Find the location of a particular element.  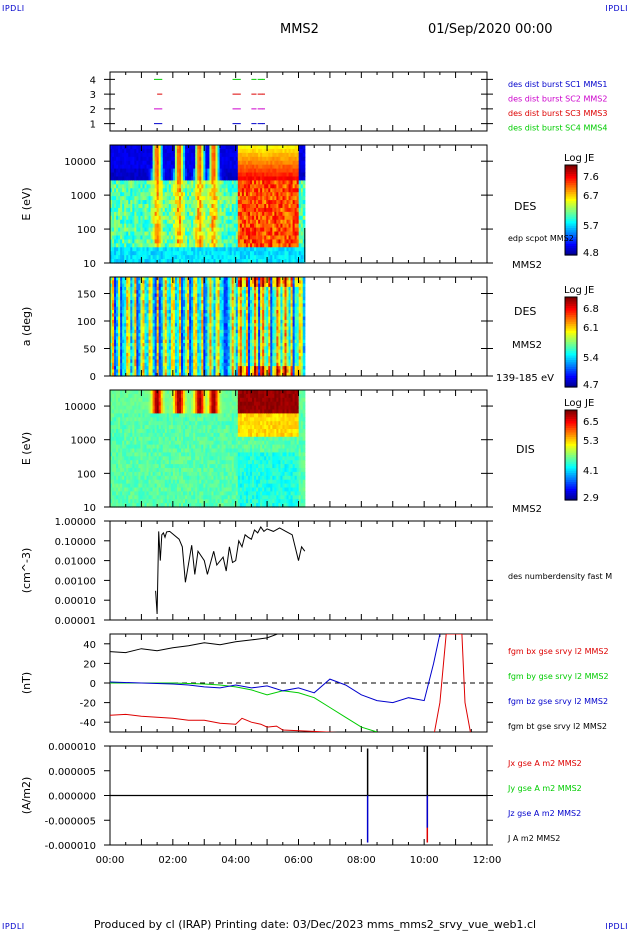

bfield-line-bz is located at coordinates (275, 669).